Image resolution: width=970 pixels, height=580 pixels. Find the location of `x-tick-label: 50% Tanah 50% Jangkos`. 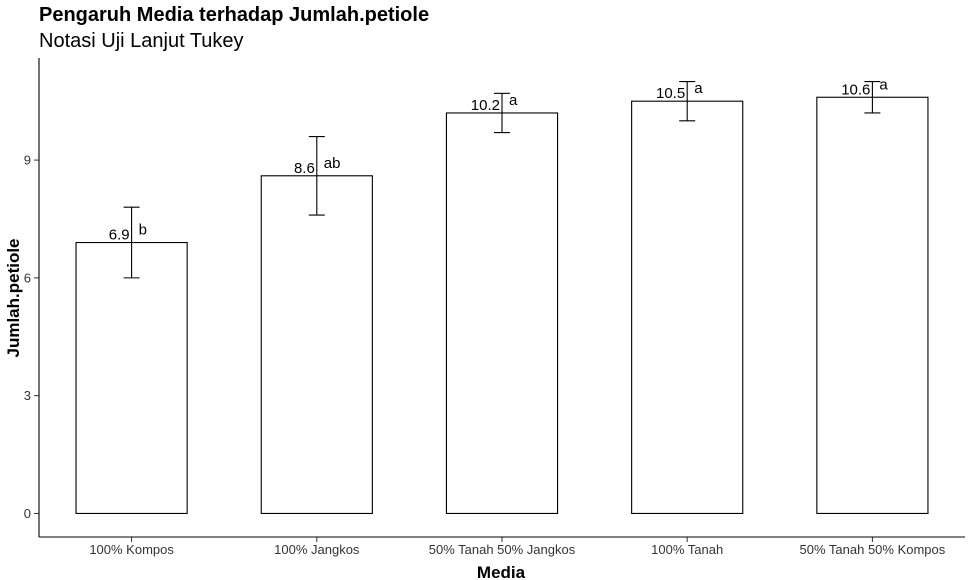

x-tick-label: 50% Tanah 50% Jangkos is located at coordinates (502, 549).